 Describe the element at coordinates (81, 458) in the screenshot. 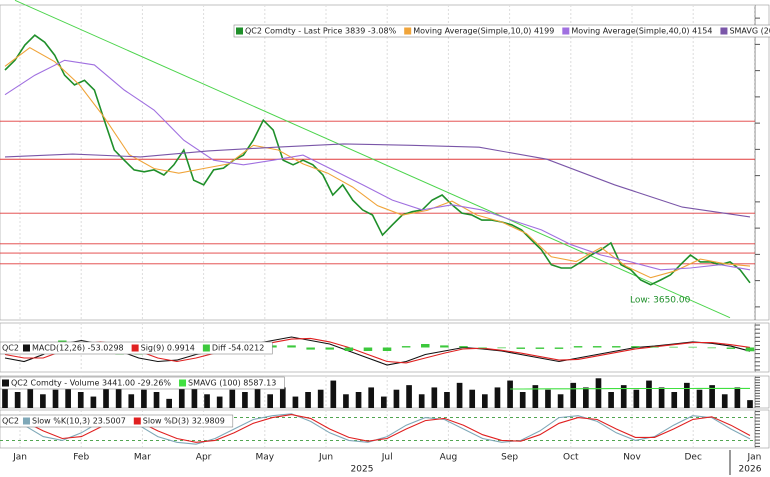

I see `x-tick-label: Feb` at that location.